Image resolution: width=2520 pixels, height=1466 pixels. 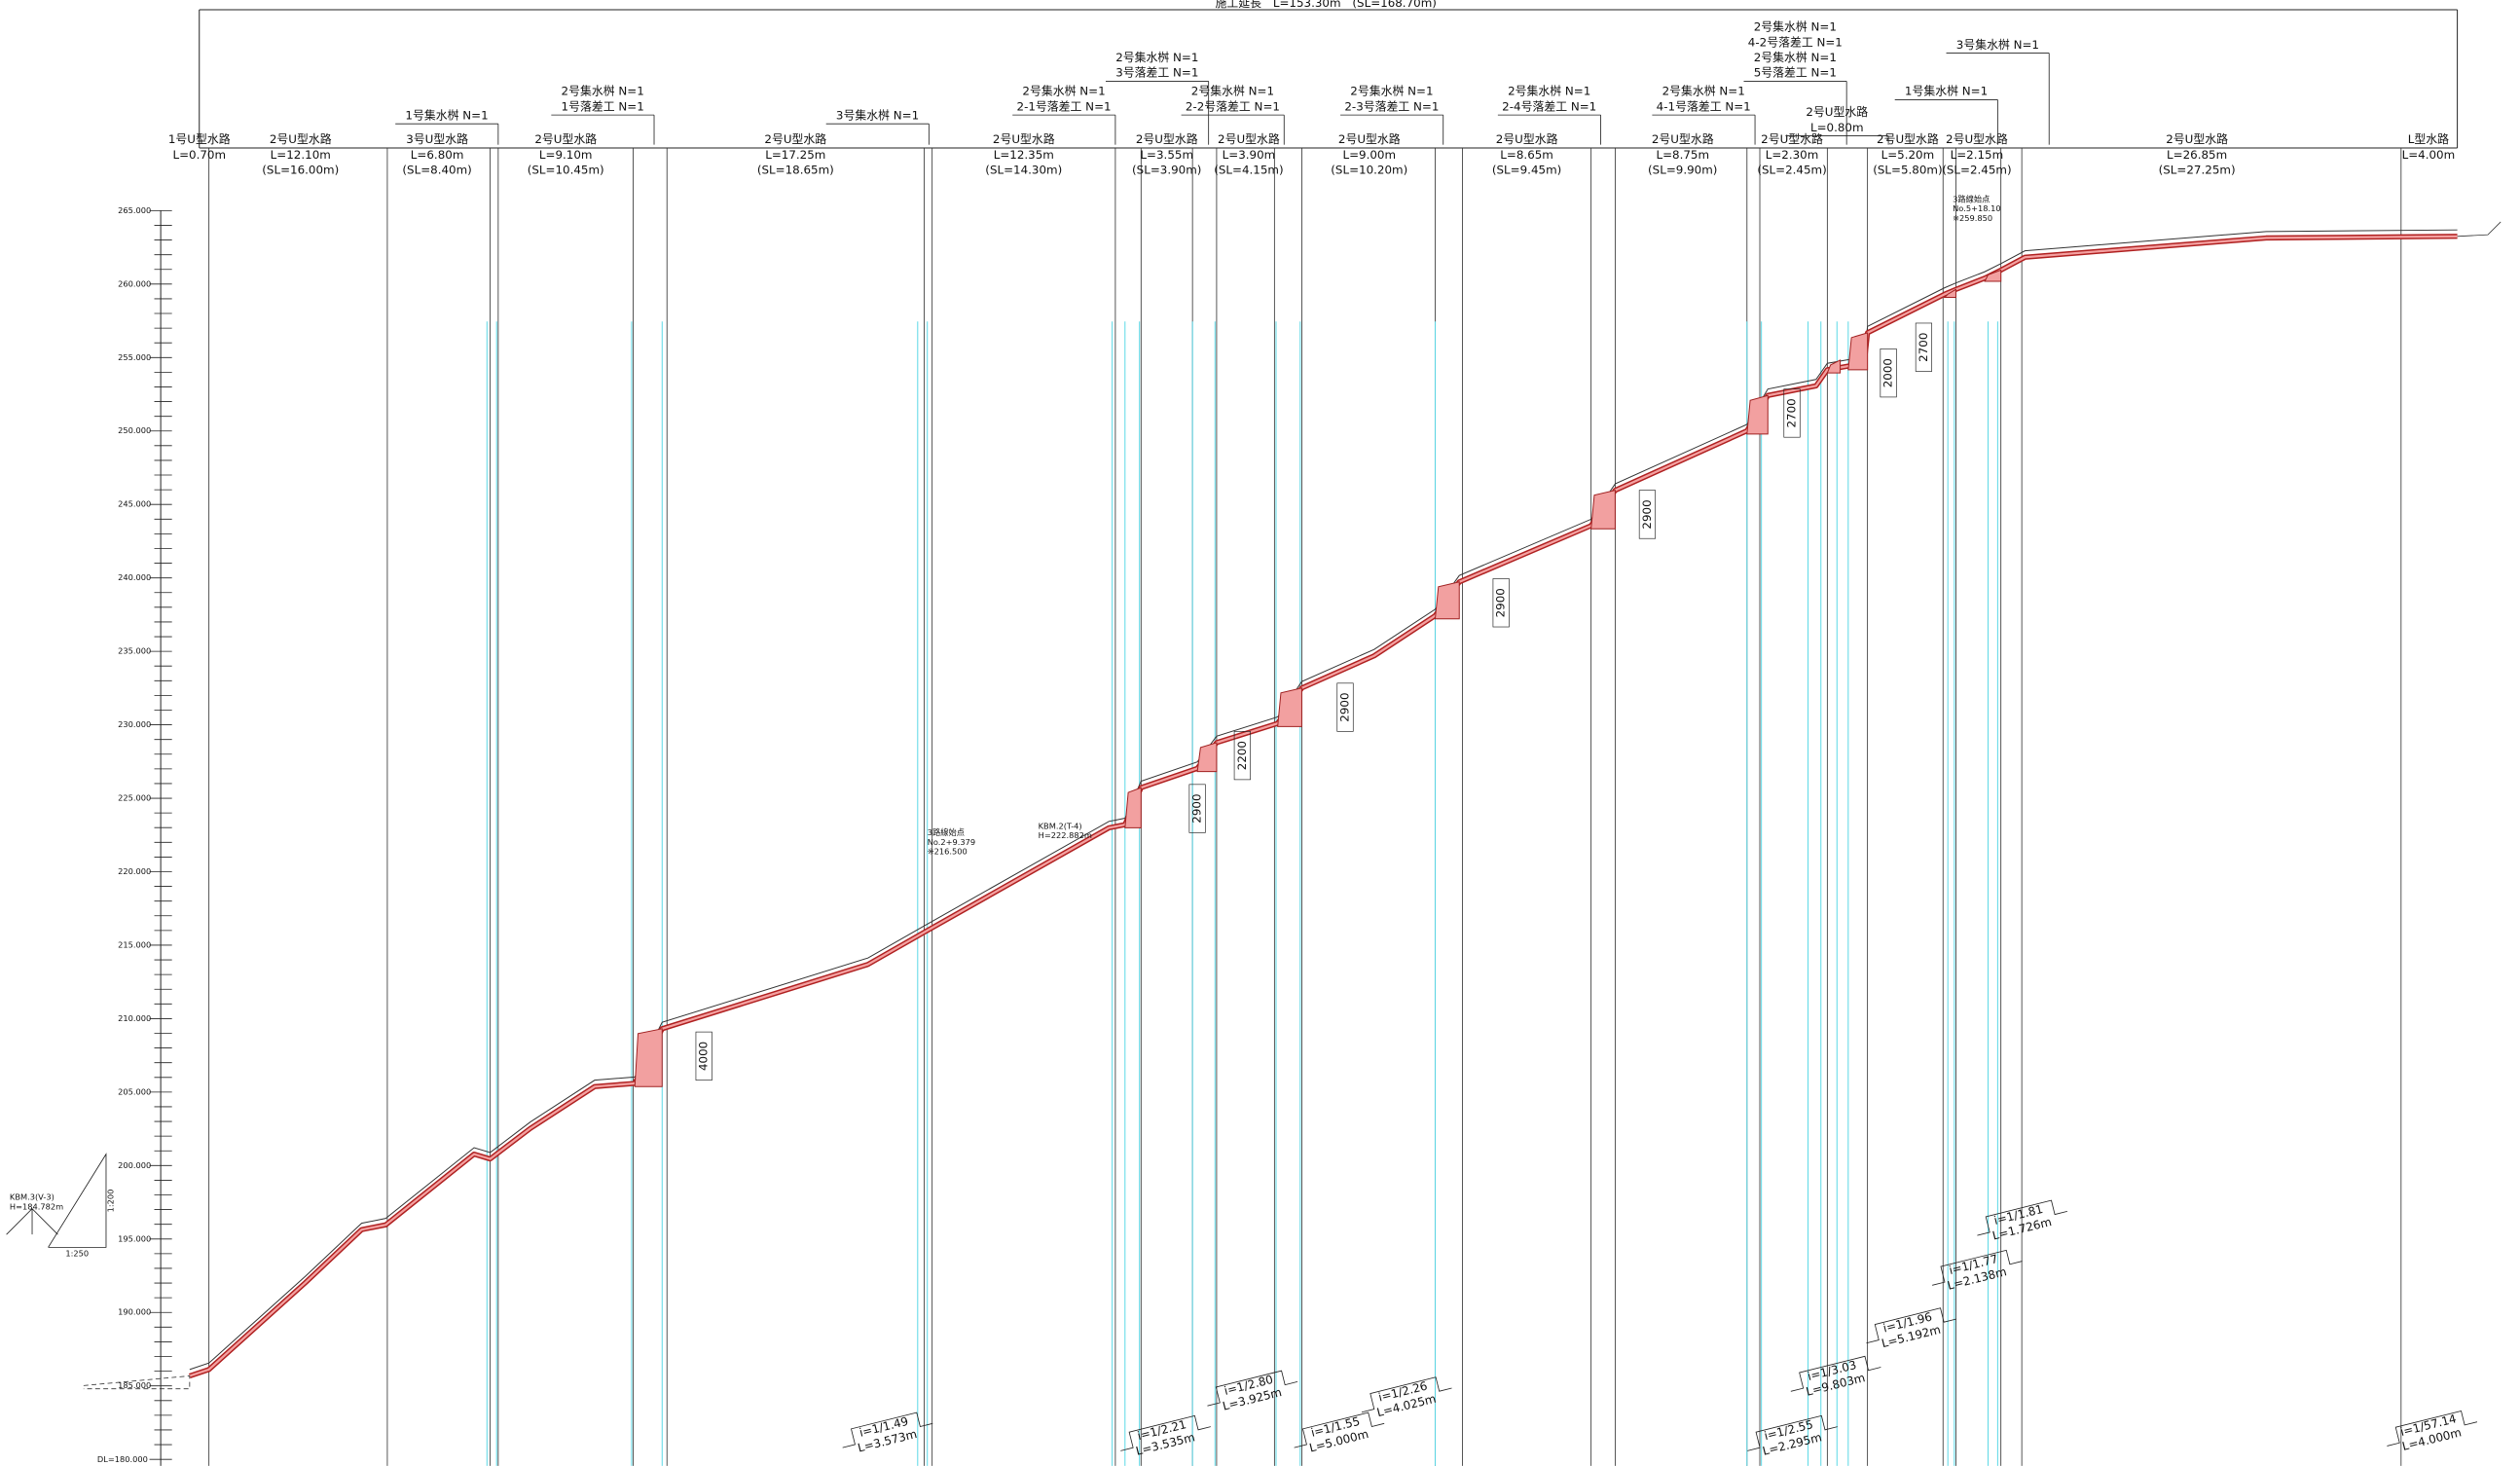 What do you see at coordinates (1065, 835) in the screenshot?
I see `note: H=222.882m` at bounding box center [1065, 835].